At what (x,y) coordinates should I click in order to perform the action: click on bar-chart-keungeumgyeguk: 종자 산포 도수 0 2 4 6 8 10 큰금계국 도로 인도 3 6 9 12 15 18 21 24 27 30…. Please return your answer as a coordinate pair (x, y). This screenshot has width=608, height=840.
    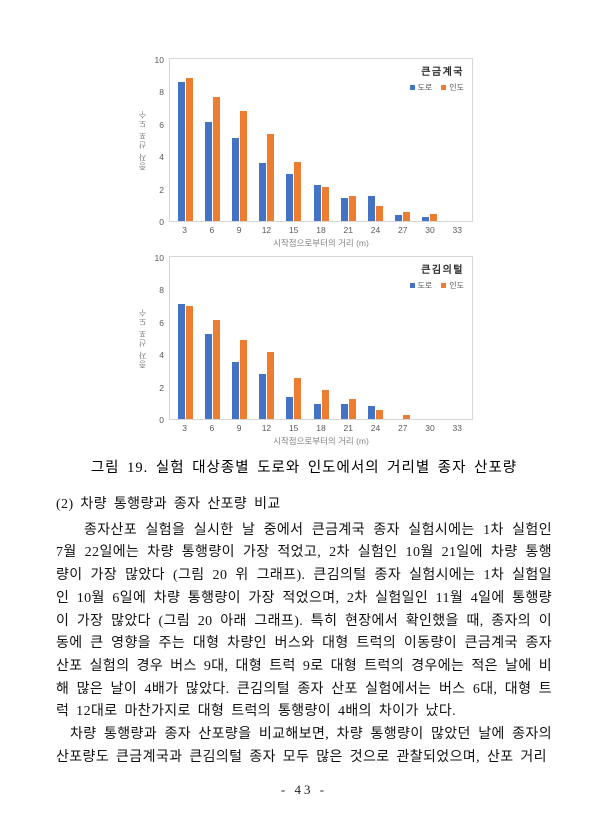
    Looking at the image, I should click on (304, 152).